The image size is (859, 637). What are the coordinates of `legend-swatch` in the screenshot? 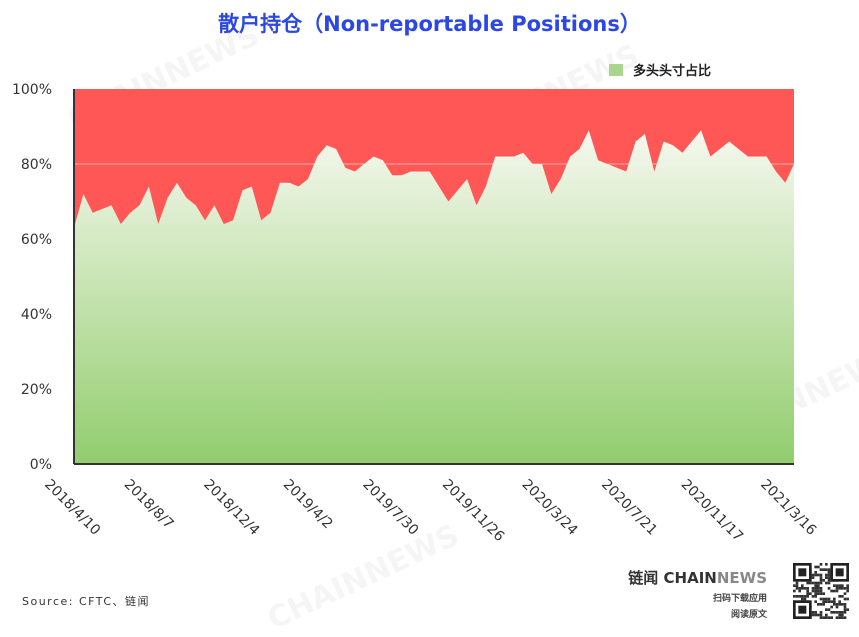 It's located at (616, 69).